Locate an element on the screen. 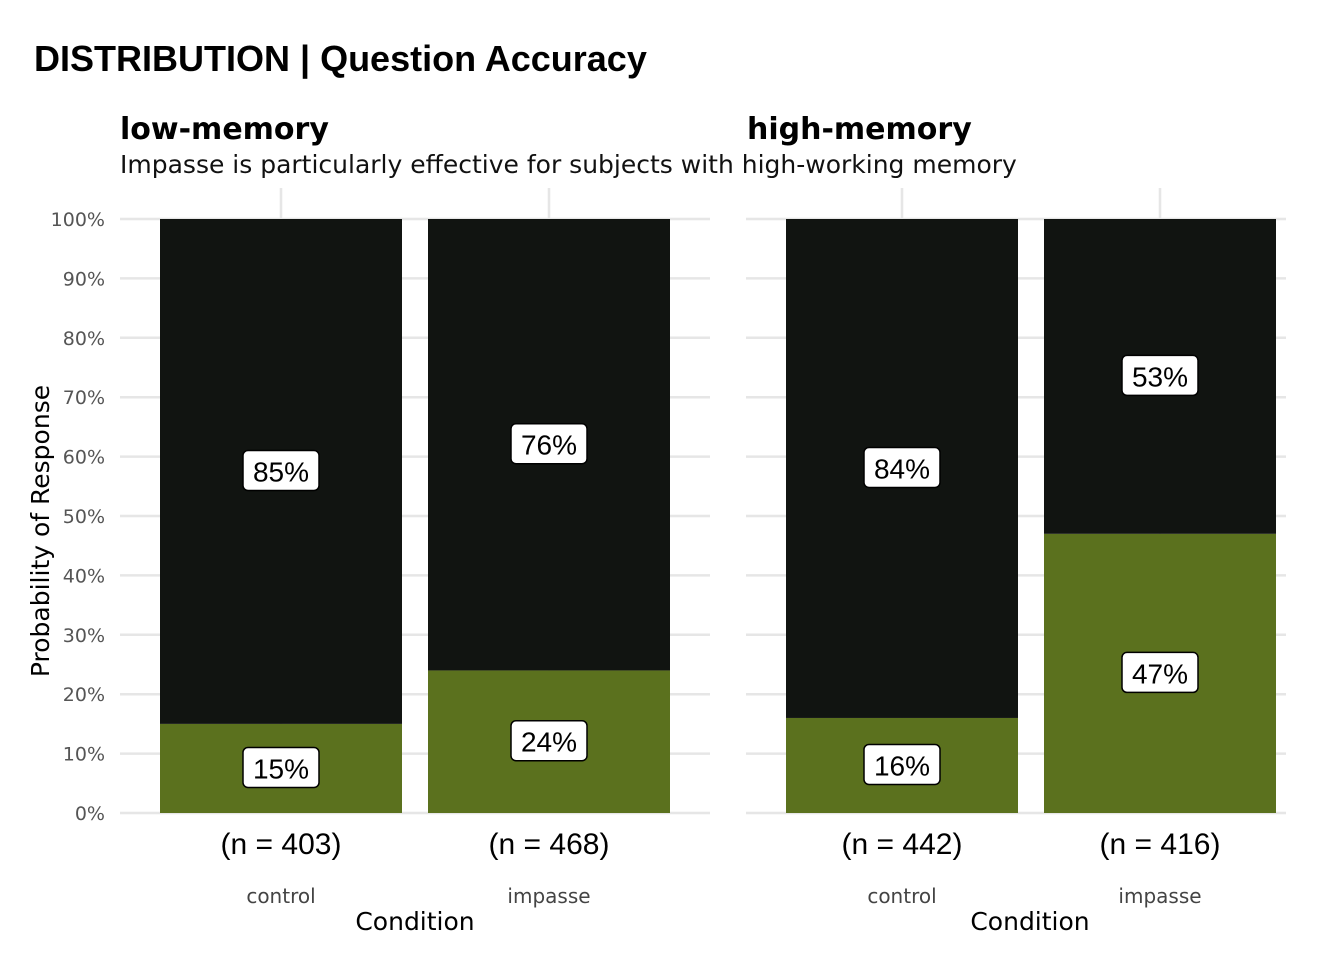  data-label: 15% is located at coordinates (281, 768).